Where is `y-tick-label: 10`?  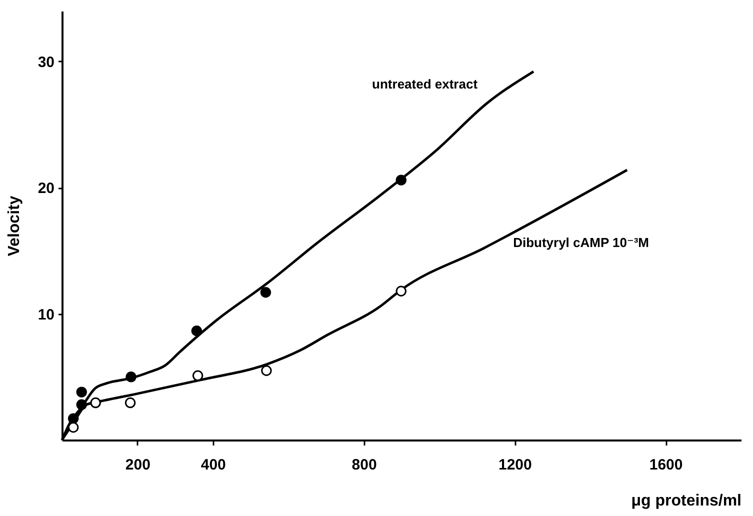 y-tick-label: 10 is located at coordinates (46, 315).